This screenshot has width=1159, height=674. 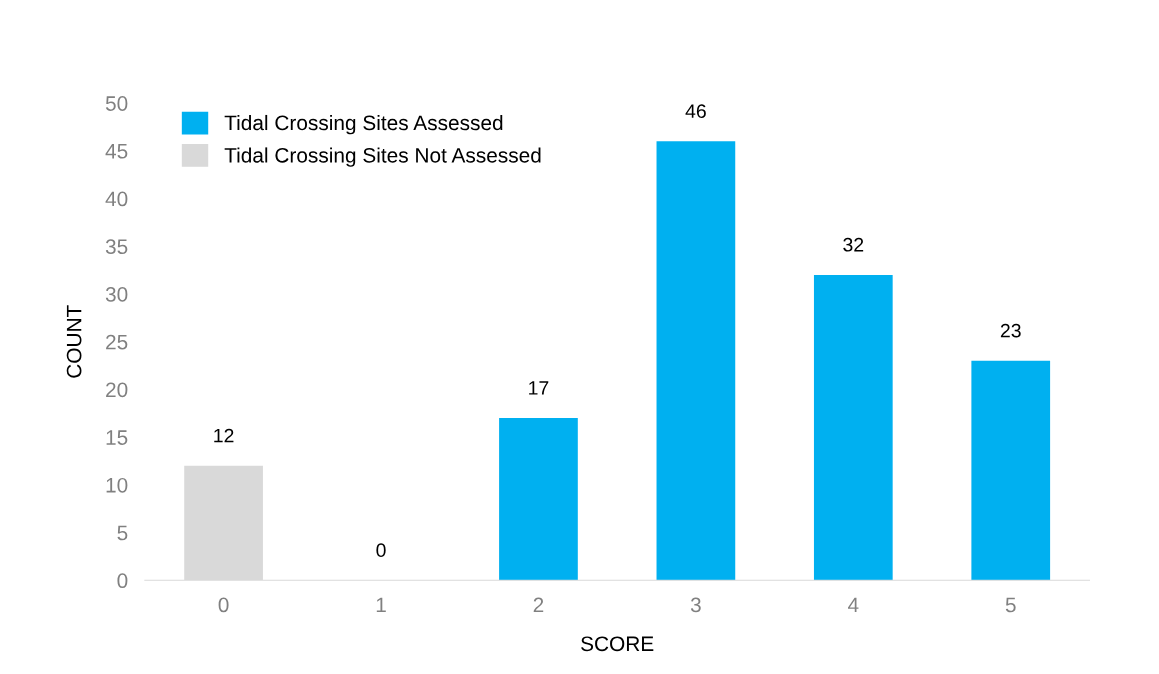 What do you see at coordinates (381, 605) in the screenshot?
I see `x-tick-label: 1` at bounding box center [381, 605].